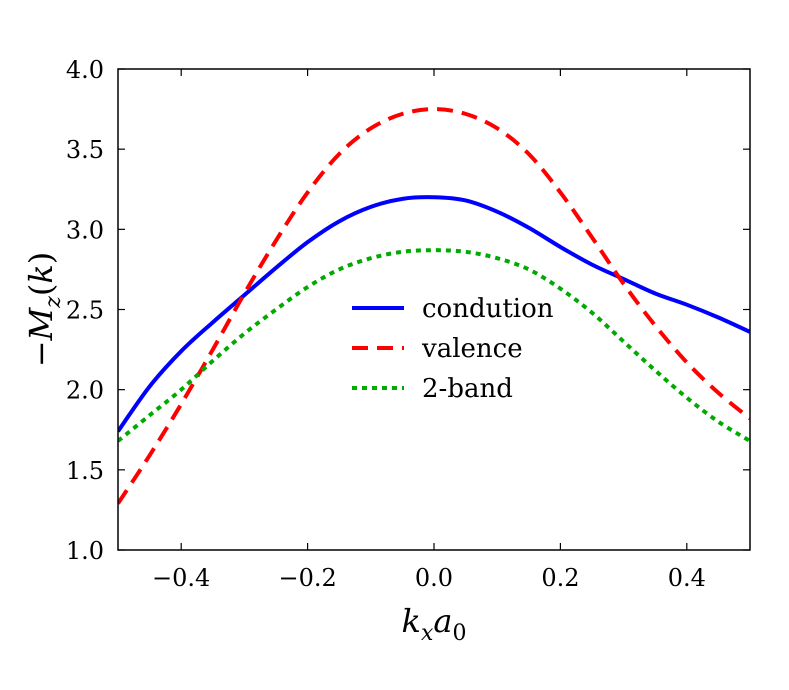  I want to click on legend-label: valence, so click(472, 349).